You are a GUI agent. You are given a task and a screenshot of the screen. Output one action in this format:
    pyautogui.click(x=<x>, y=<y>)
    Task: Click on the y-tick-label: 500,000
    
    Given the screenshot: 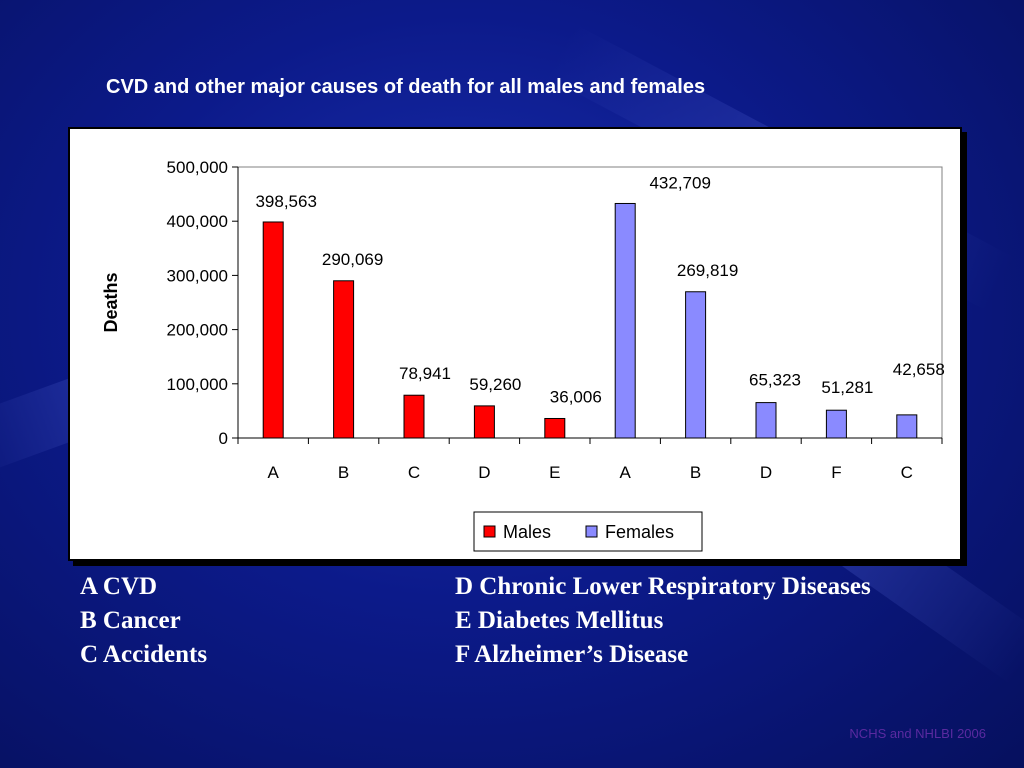 What is the action you would take?
    pyautogui.click(x=197, y=167)
    